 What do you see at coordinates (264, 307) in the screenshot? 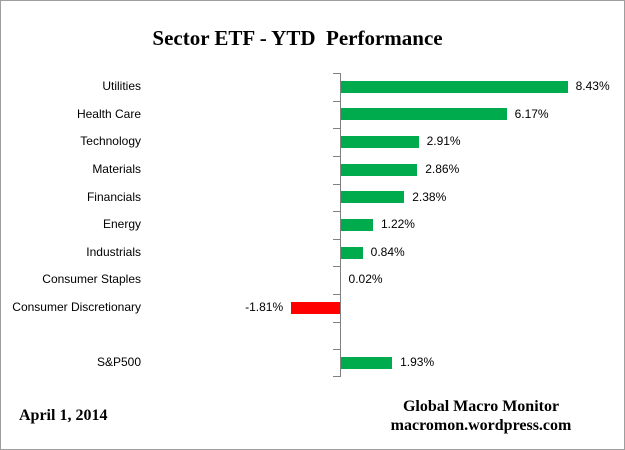
I see `value-label: -1.81%` at bounding box center [264, 307].